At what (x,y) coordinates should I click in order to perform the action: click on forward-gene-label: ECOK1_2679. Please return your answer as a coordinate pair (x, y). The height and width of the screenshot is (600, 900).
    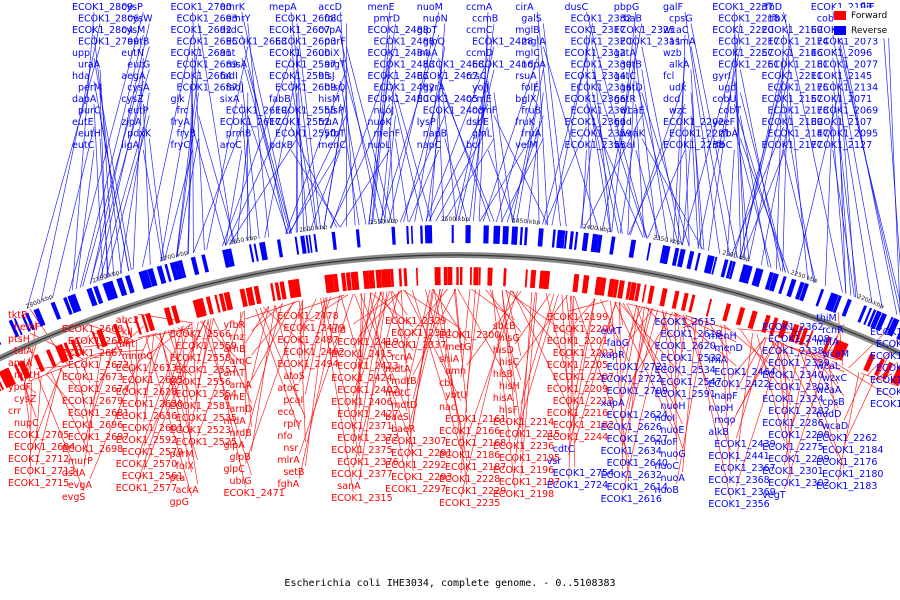
    Looking at the image, I should click on (92, 401).